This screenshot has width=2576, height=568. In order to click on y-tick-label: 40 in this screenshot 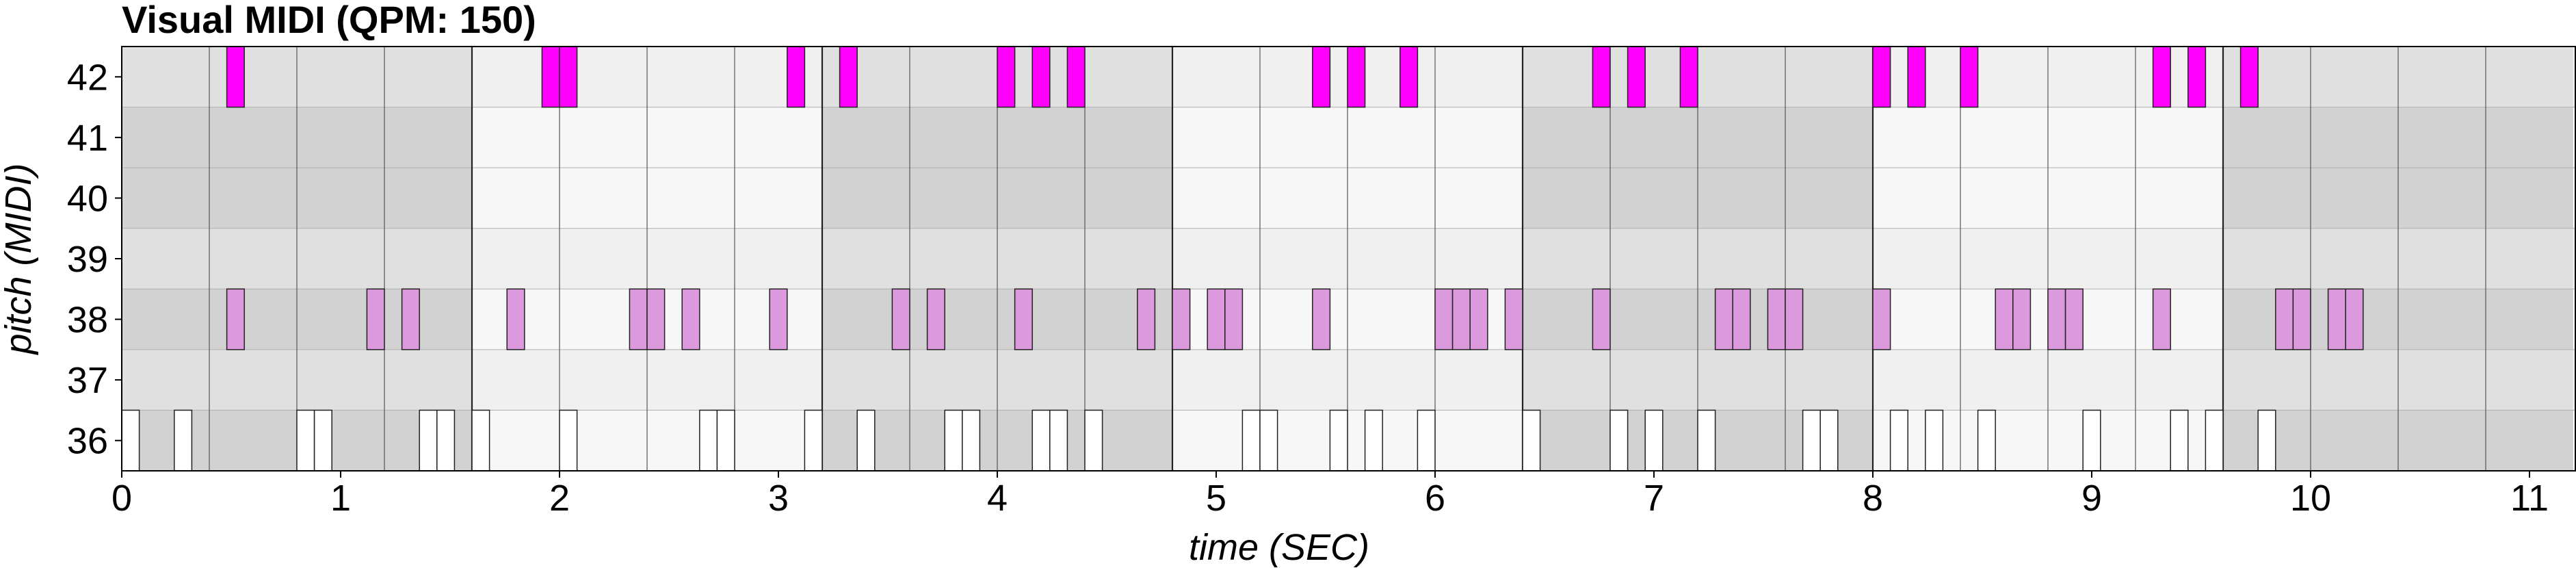, I will do `click(87, 198)`.